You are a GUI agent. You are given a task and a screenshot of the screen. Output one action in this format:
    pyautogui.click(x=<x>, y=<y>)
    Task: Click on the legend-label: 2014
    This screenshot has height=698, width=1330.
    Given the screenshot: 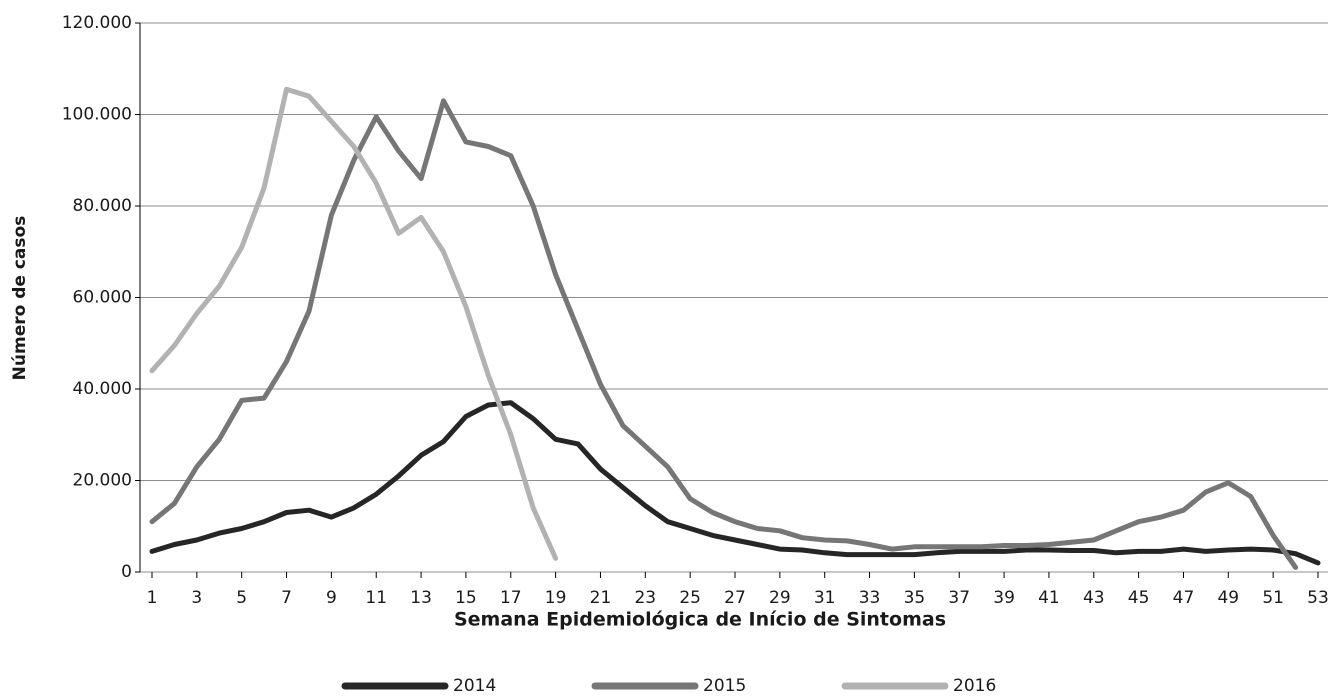 What is the action you would take?
    pyautogui.click(x=474, y=685)
    